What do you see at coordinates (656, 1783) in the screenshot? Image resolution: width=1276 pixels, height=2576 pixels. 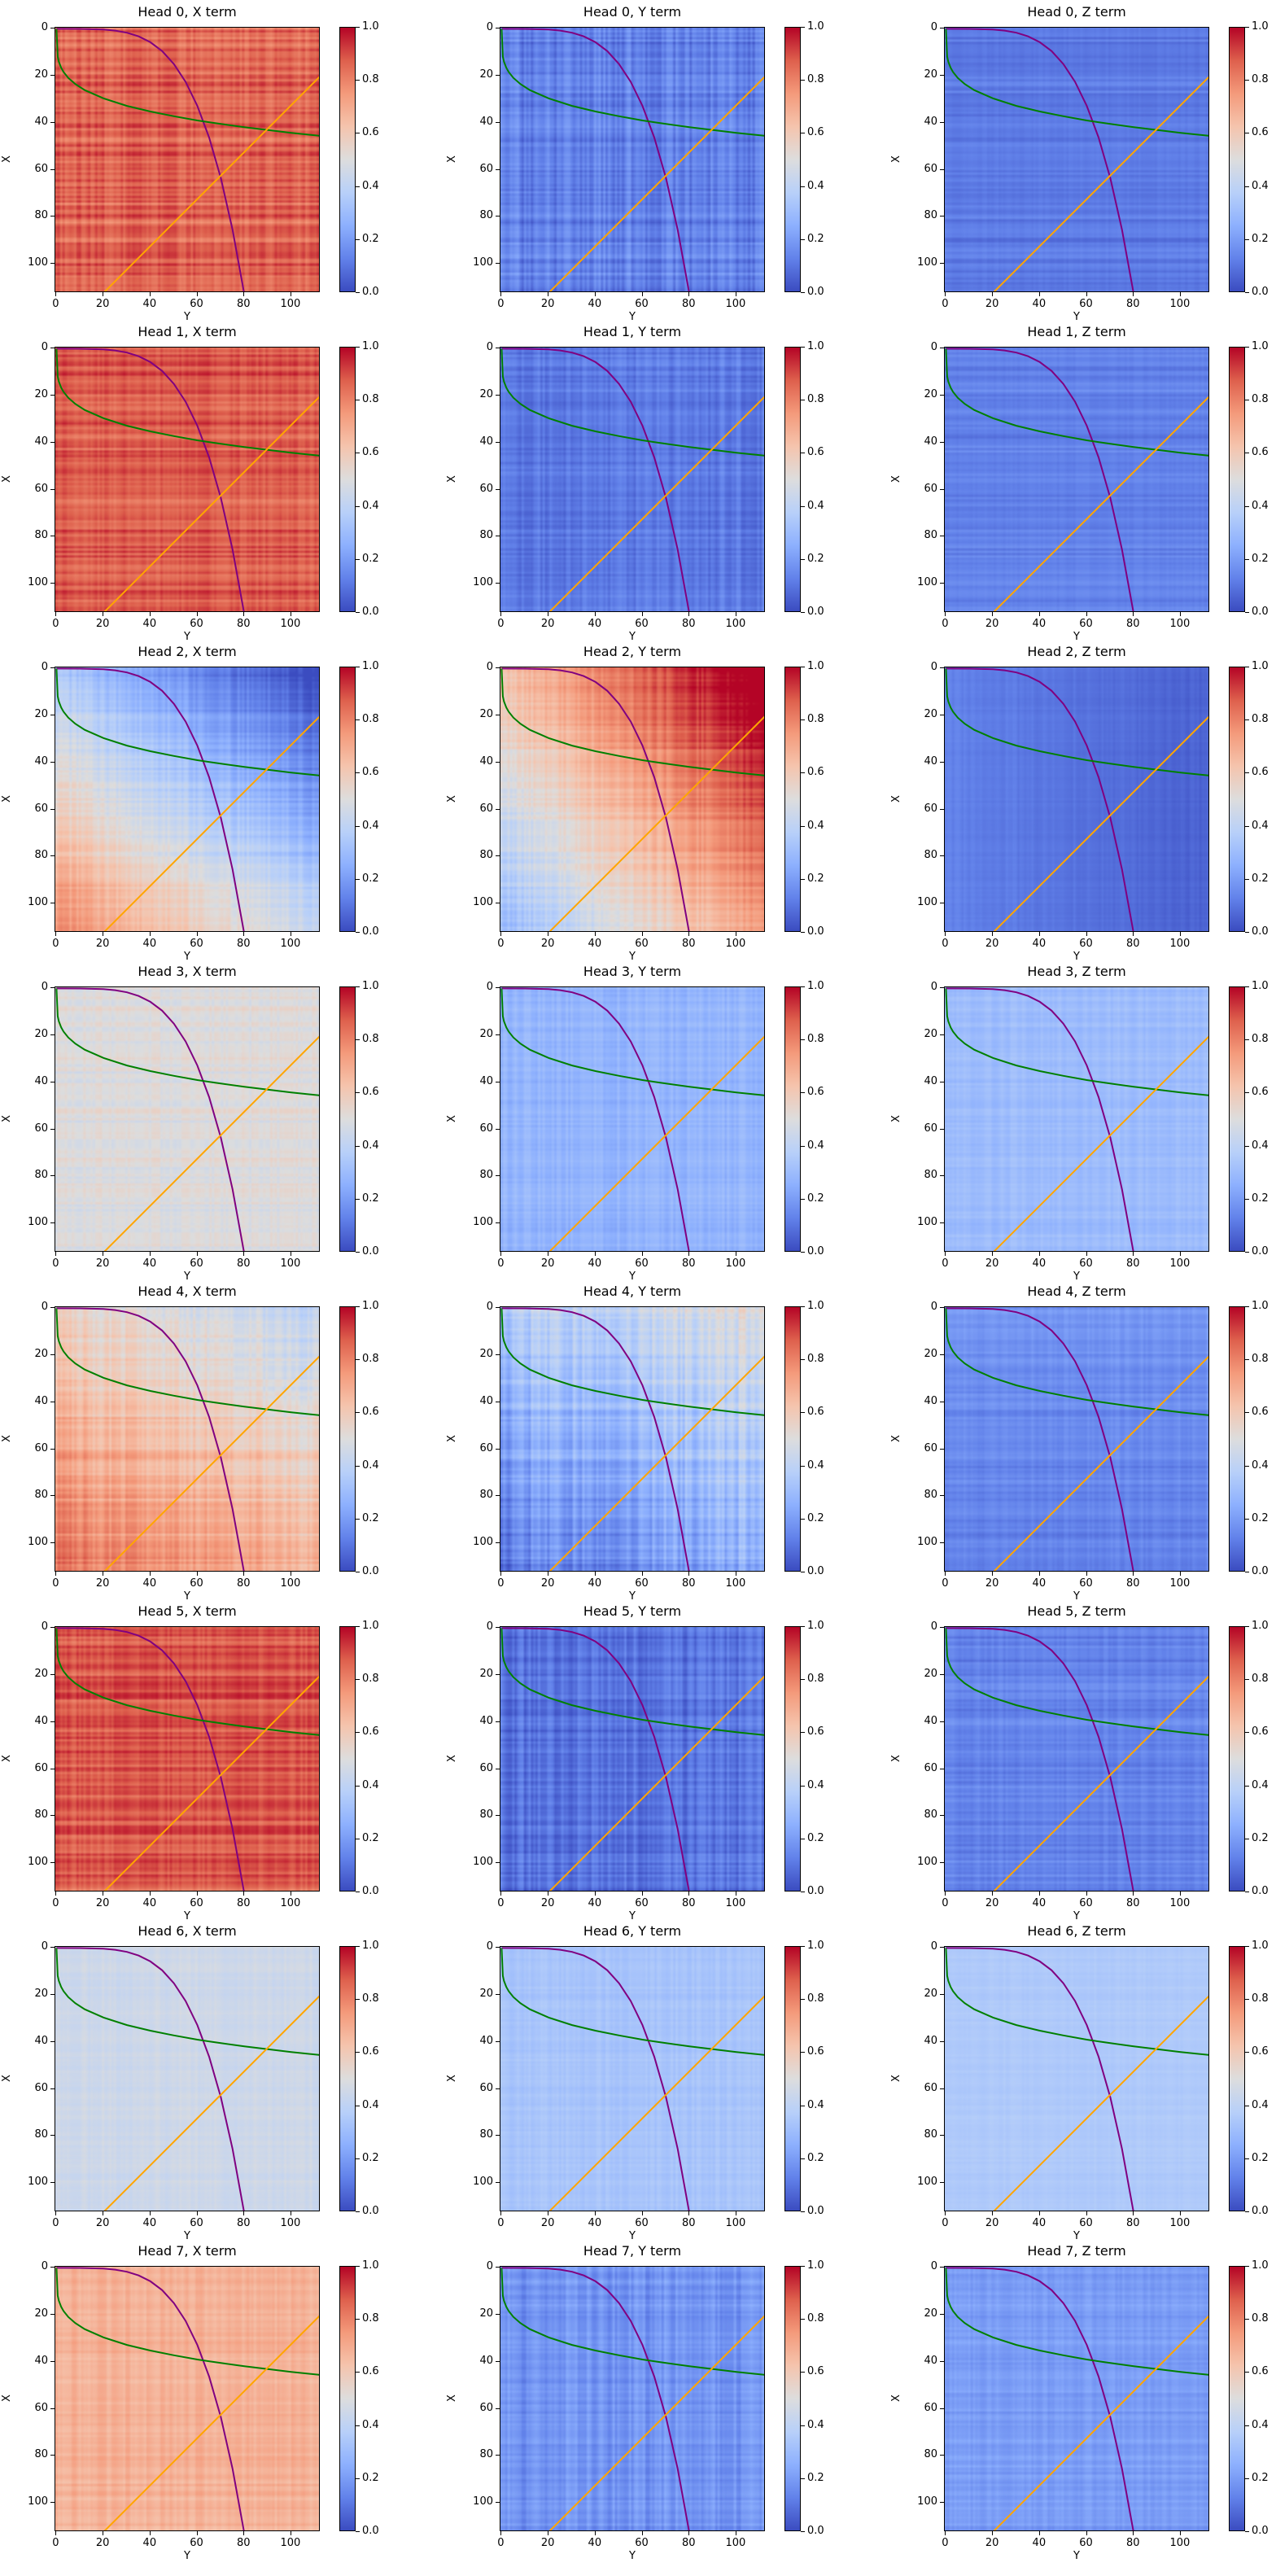 I see `orange-line` at bounding box center [656, 1783].